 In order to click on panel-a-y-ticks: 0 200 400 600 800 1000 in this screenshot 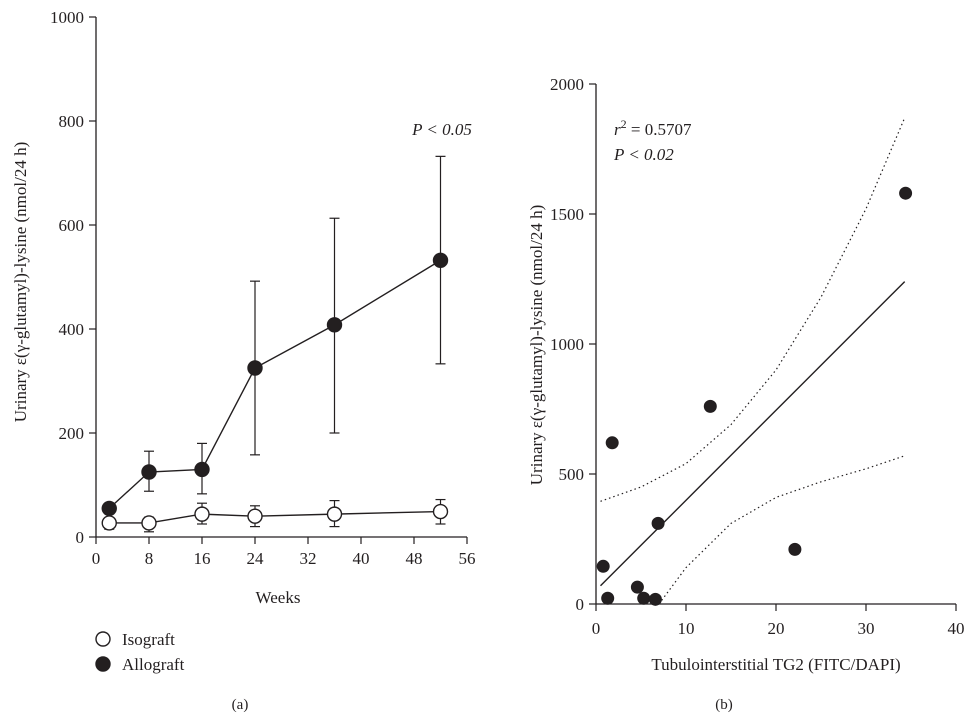, I will do `click(73, 277)`.